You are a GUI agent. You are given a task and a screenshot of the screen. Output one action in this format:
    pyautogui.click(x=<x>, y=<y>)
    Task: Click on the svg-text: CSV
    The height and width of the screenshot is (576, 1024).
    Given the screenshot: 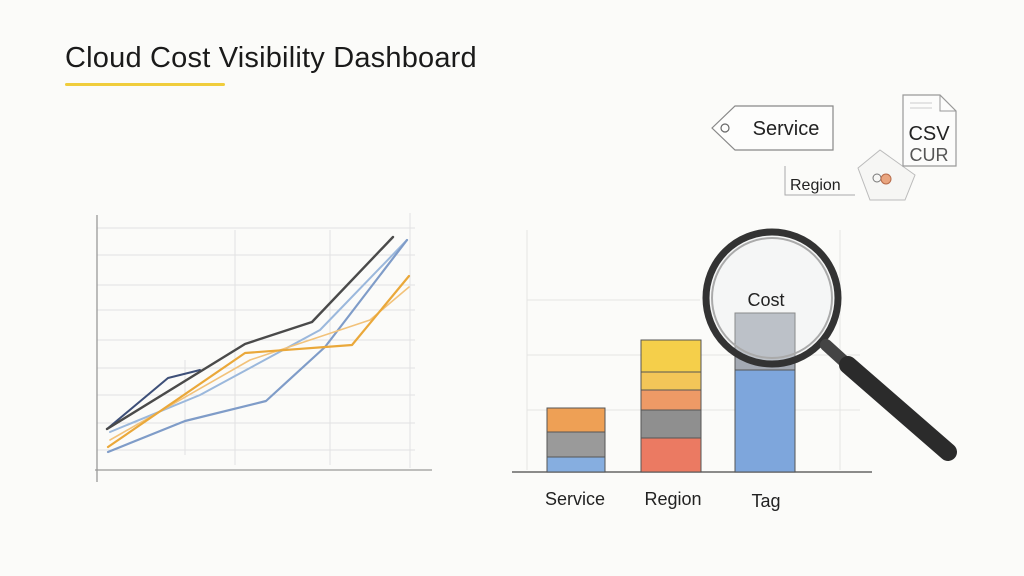 What is the action you would take?
    pyautogui.click(x=929, y=134)
    